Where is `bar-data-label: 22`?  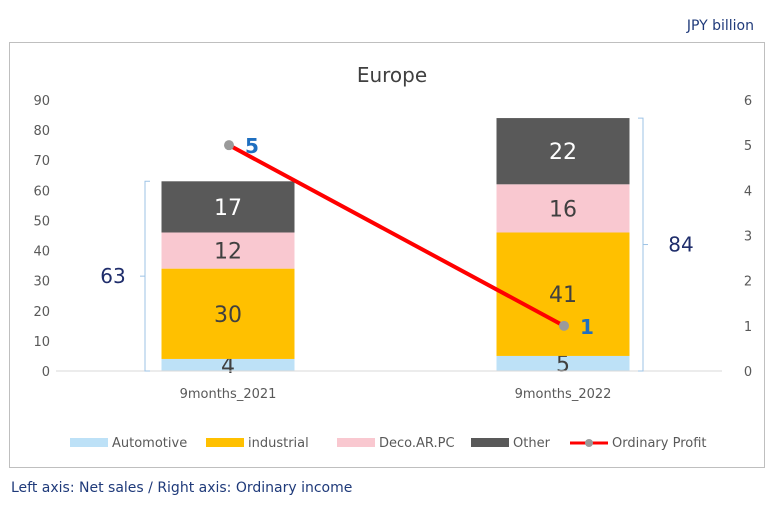
bar-data-label: 22 is located at coordinates (563, 152).